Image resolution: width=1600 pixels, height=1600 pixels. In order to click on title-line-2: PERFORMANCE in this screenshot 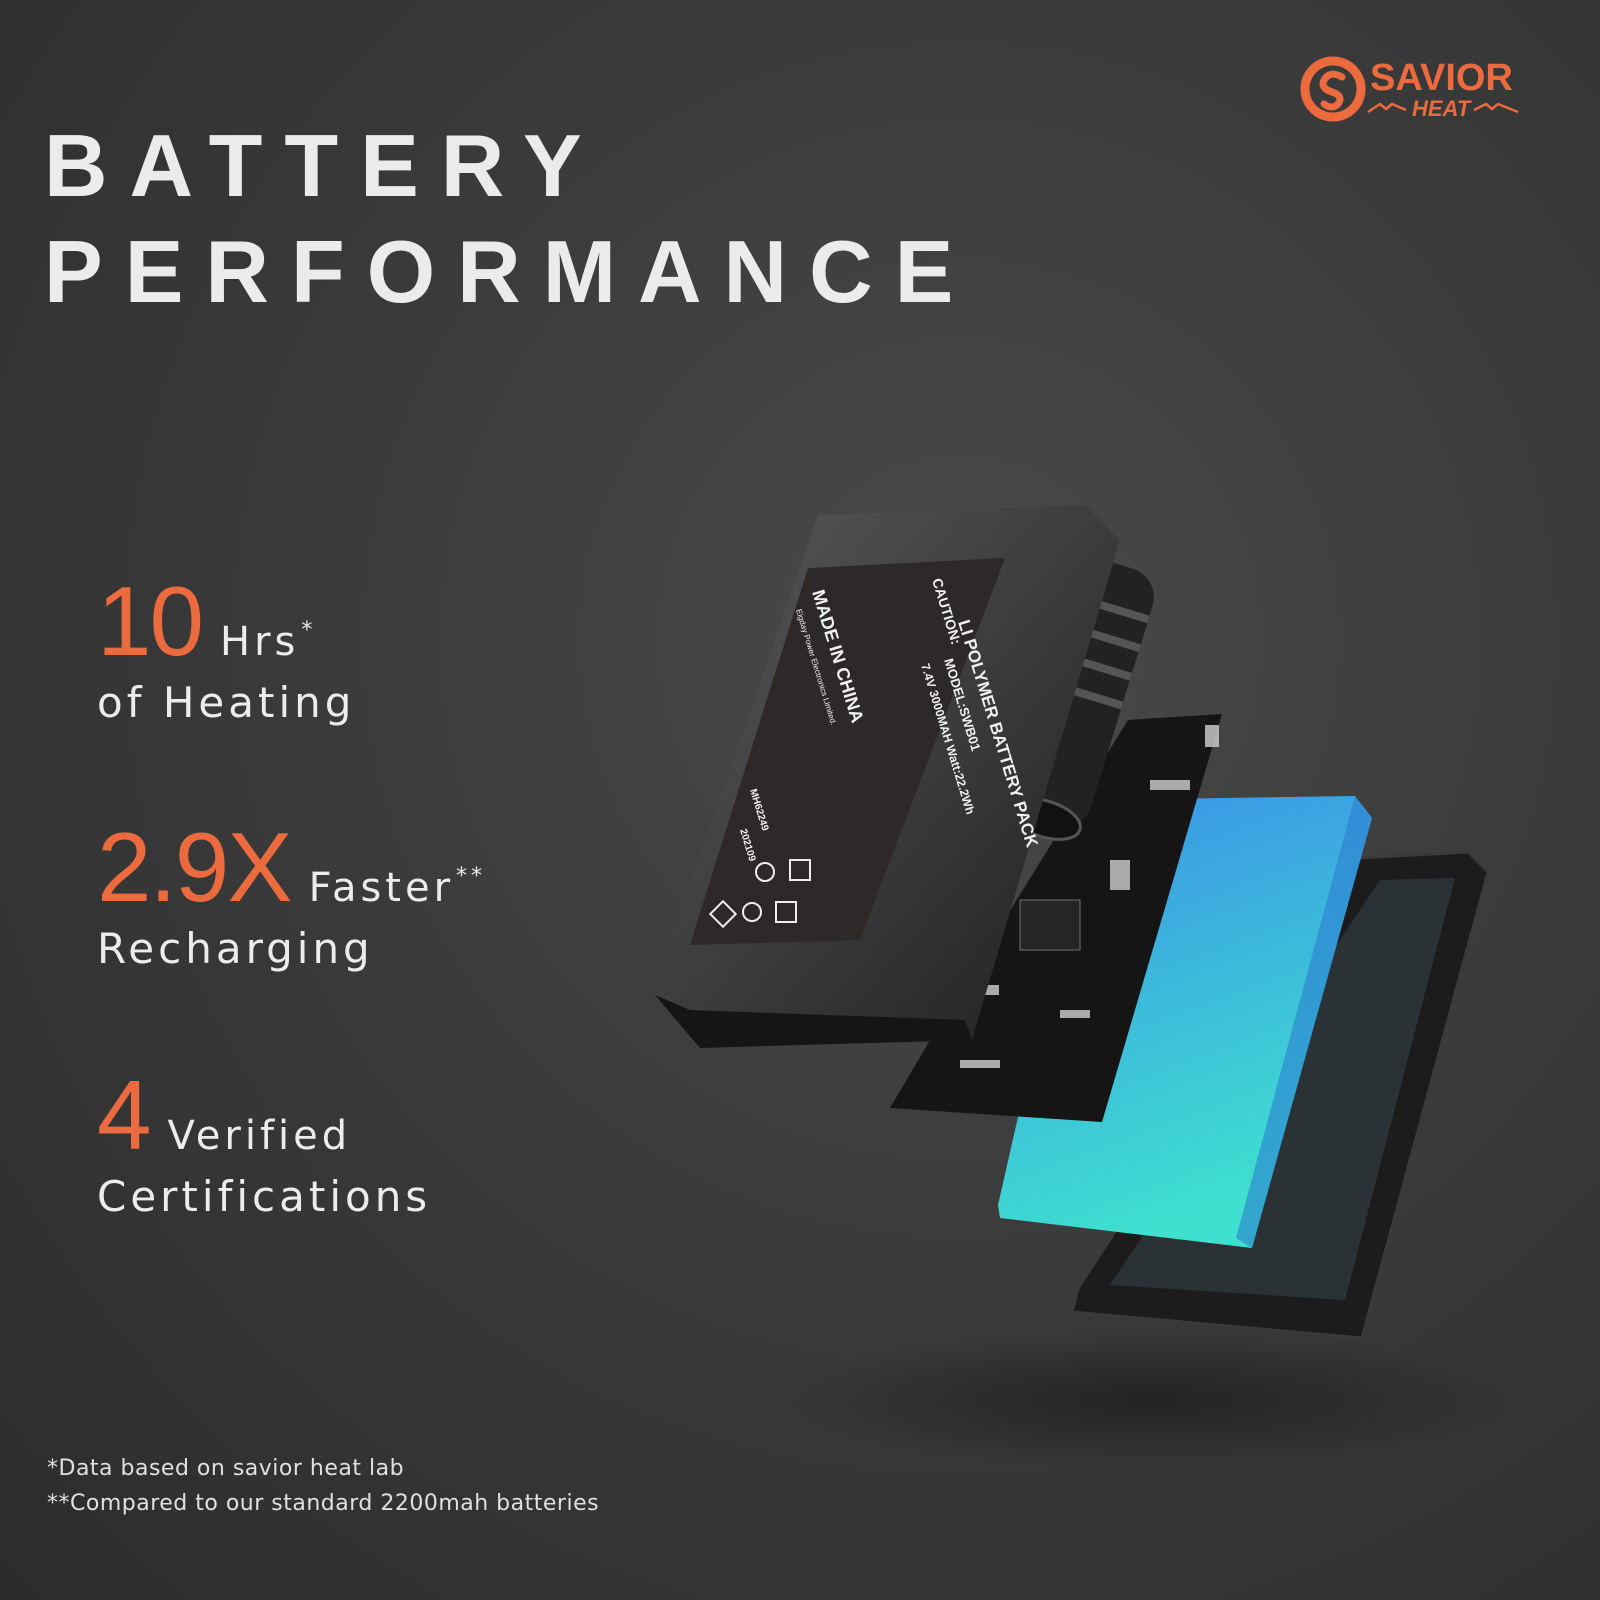, I will do `click(510, 271)`.